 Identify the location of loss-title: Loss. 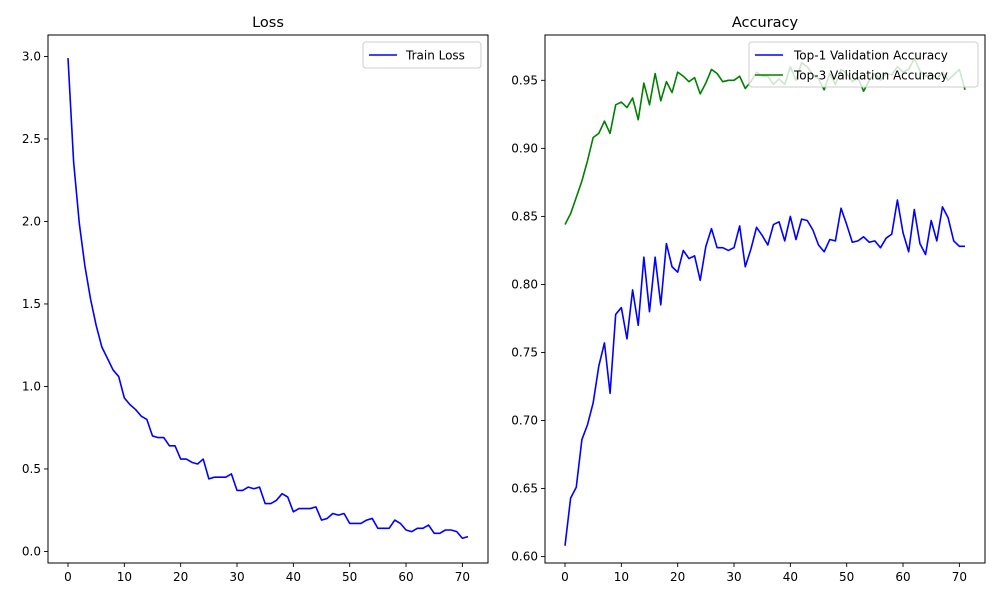
(268, 23).